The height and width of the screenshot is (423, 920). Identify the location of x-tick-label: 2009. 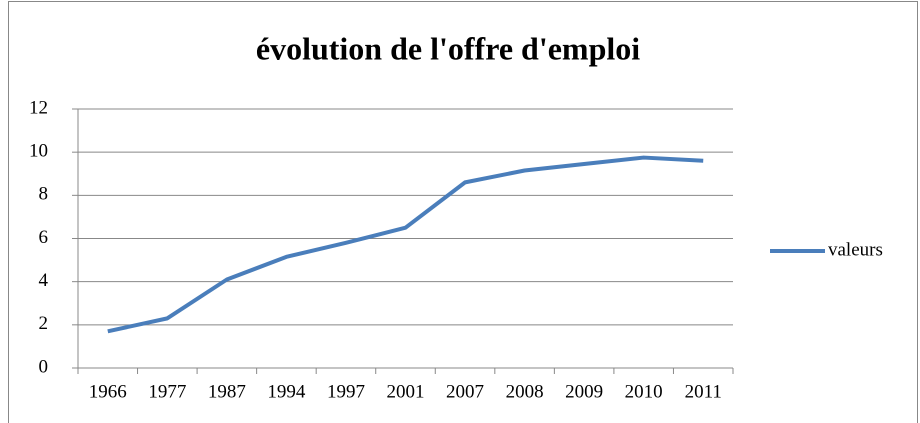
(584, 391).